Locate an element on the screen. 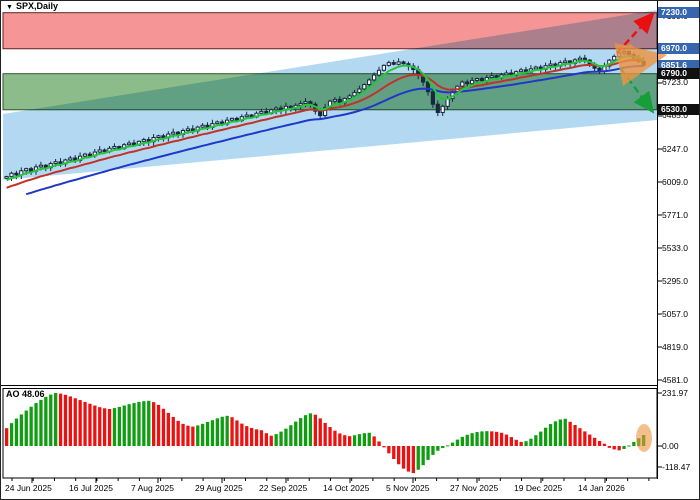 This screenshot has width=700, height=500. price-level-tag-6970.0: 6970.0 is located at coordinates (678, 49).